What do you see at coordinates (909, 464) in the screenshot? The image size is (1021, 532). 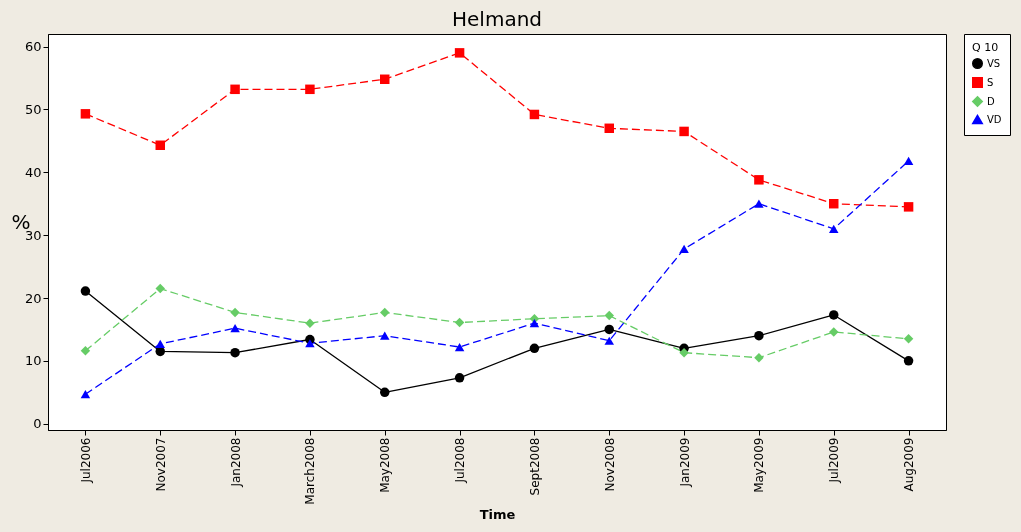 I see `x-tick-label: Aug2009` at bounding box center [909, 464].